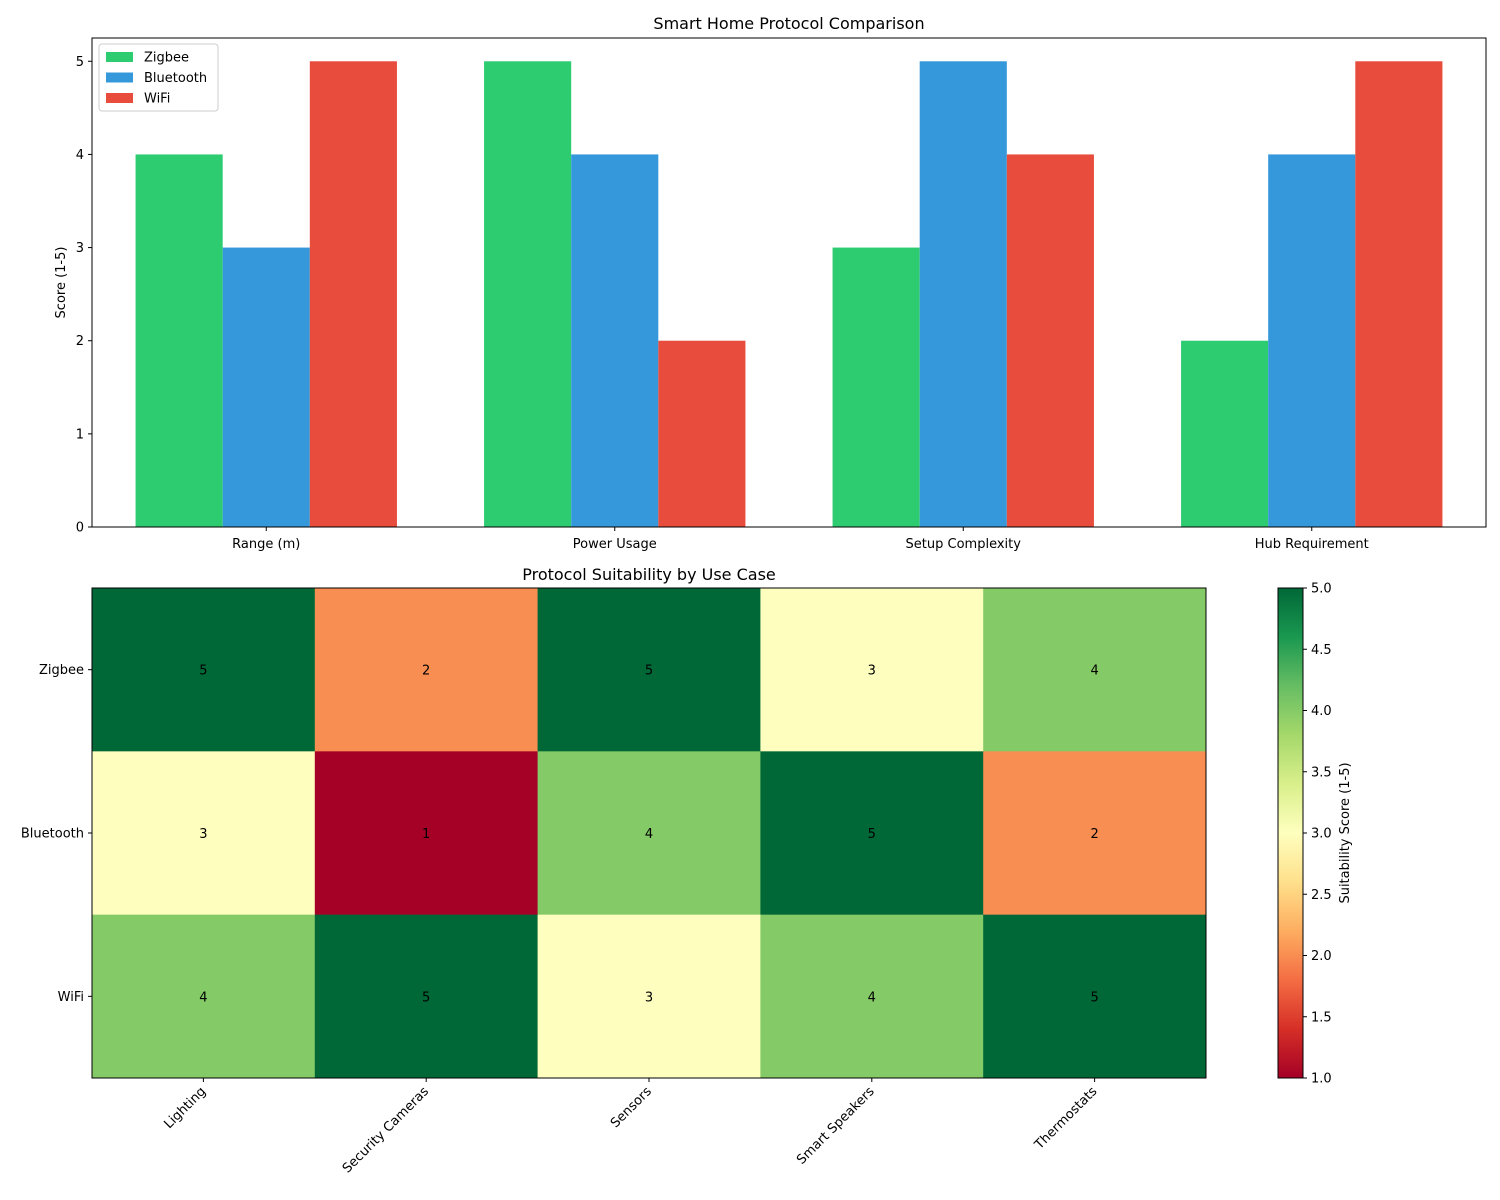 This screenshot has height=1200, width=1500. I want to click on heatmap-cell-zigbee-smart-speakers, so click(872, 670).